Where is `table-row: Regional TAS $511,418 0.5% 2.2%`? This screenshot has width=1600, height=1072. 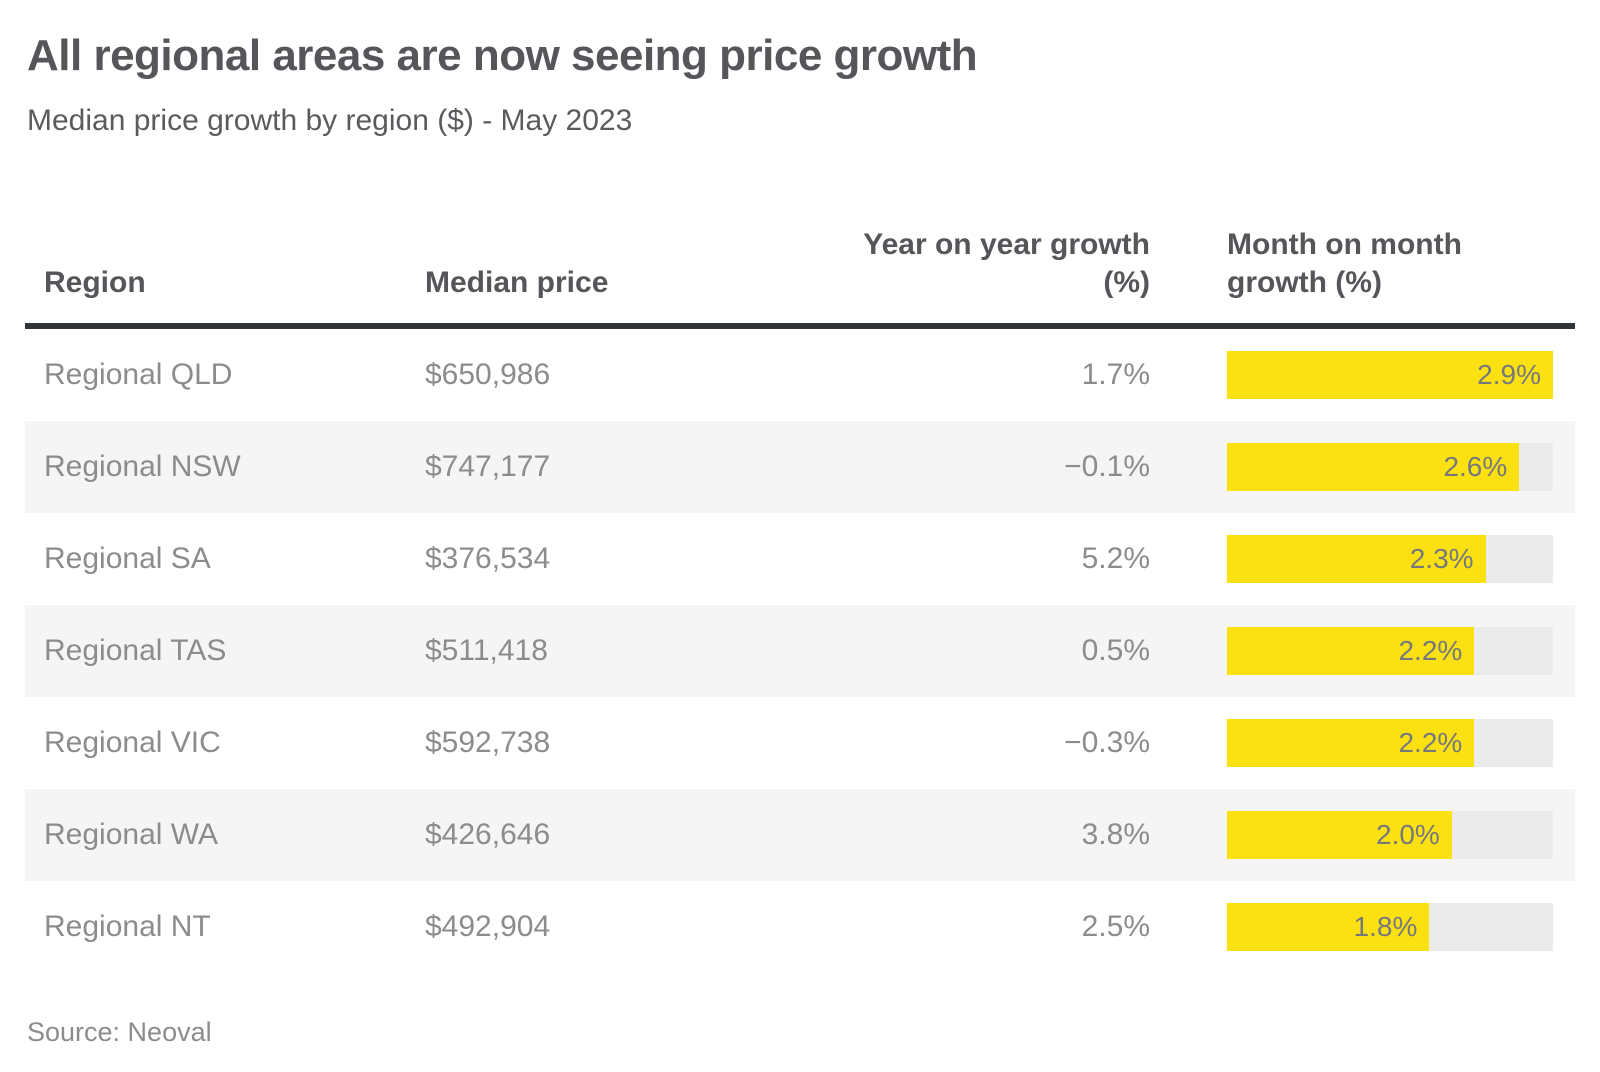
table-row: Regional TAS $511,418 0.5% 2.2% is located at coordinates (800, 650).